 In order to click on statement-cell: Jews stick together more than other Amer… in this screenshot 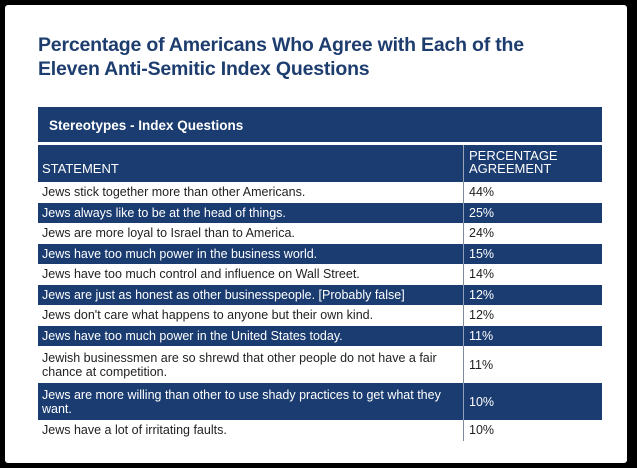, I will do `click(174, 192)`.